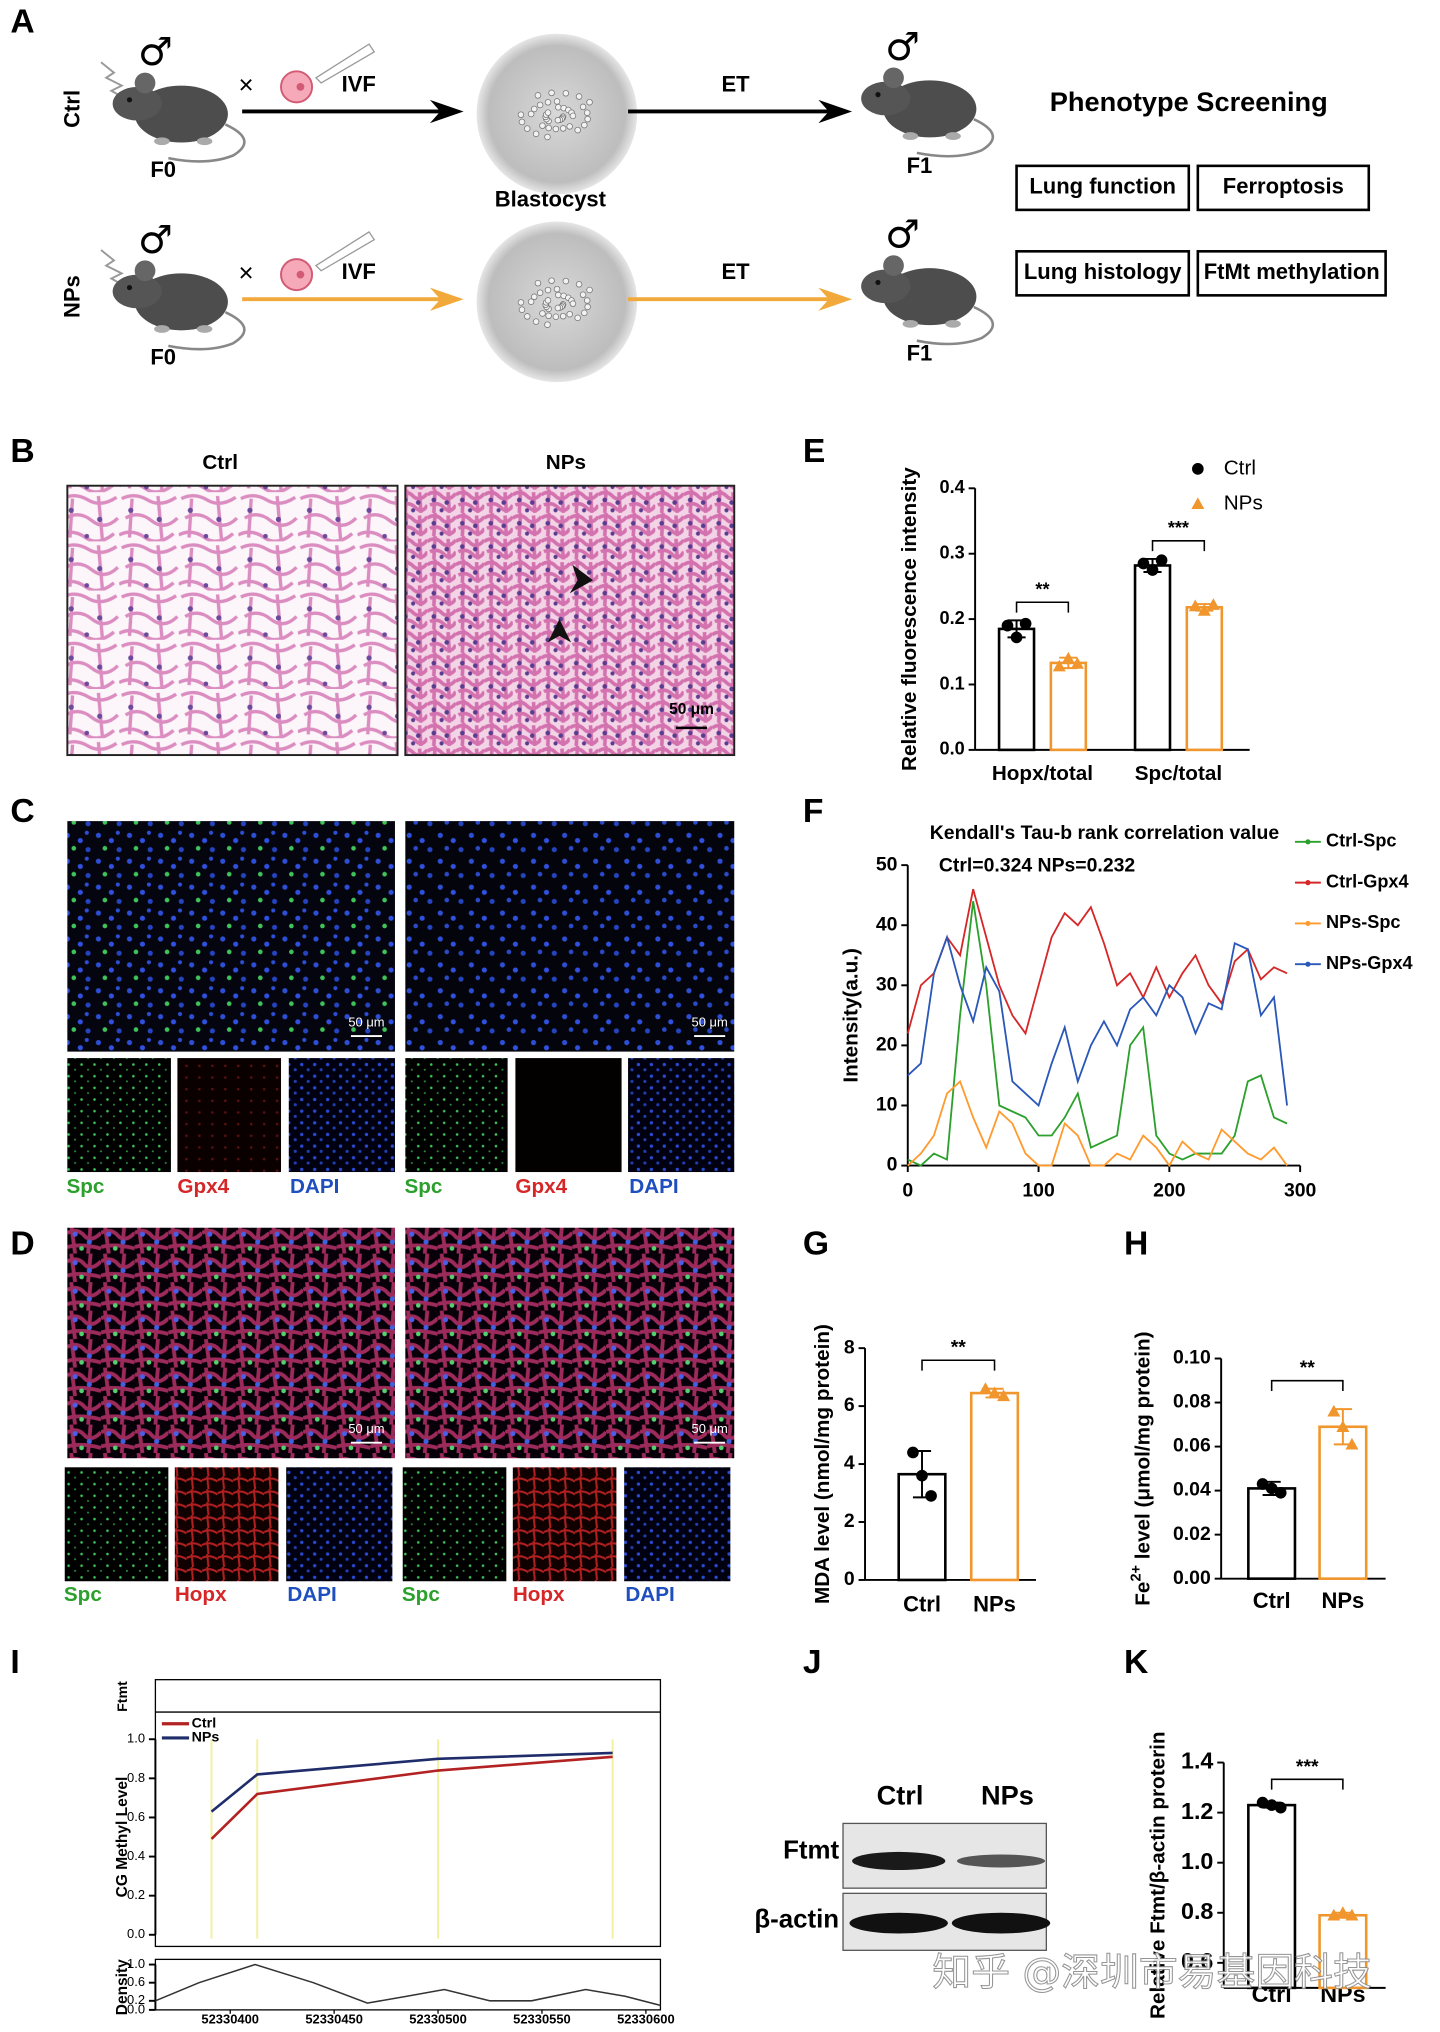 Image resolution: width=1440 pixels, height=2032 pixels. Describe the element at coordinates (849, 1579) in the screenshot. I see `y-tick-label: 0` at that location.